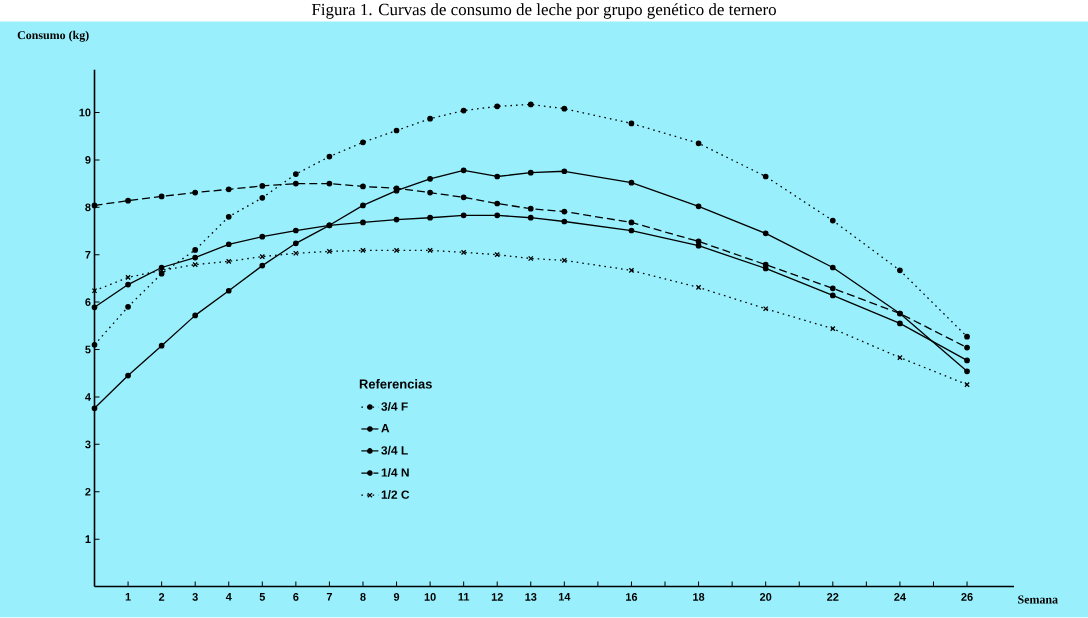 This screenshot has width=1088, height=618. Describe the element at coordinates (88, 255) in the screenshot. I see `y-tick-label: 7` at that location.